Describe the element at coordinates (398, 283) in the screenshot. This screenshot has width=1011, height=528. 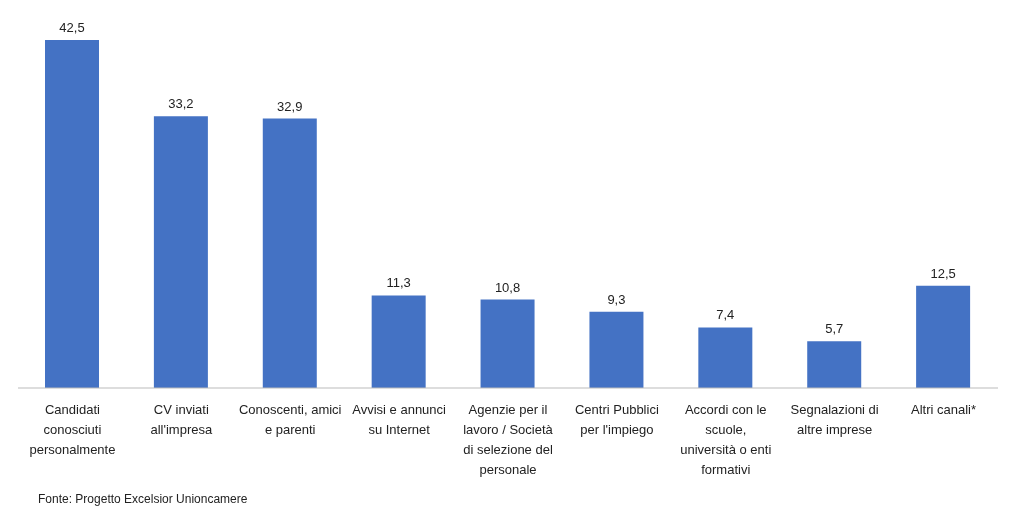
I see `data-label: 11,3` at that location.